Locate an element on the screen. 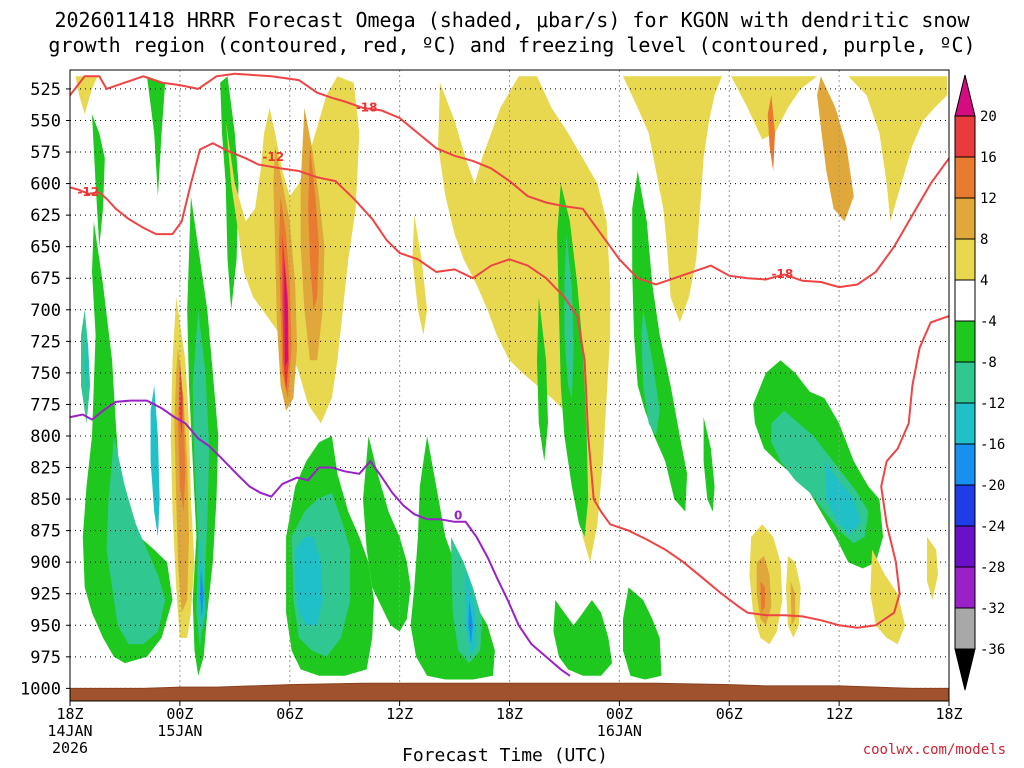 The image size is (1024, 768). y-tick-label-800: 800 is located at coordinates (45, 437).